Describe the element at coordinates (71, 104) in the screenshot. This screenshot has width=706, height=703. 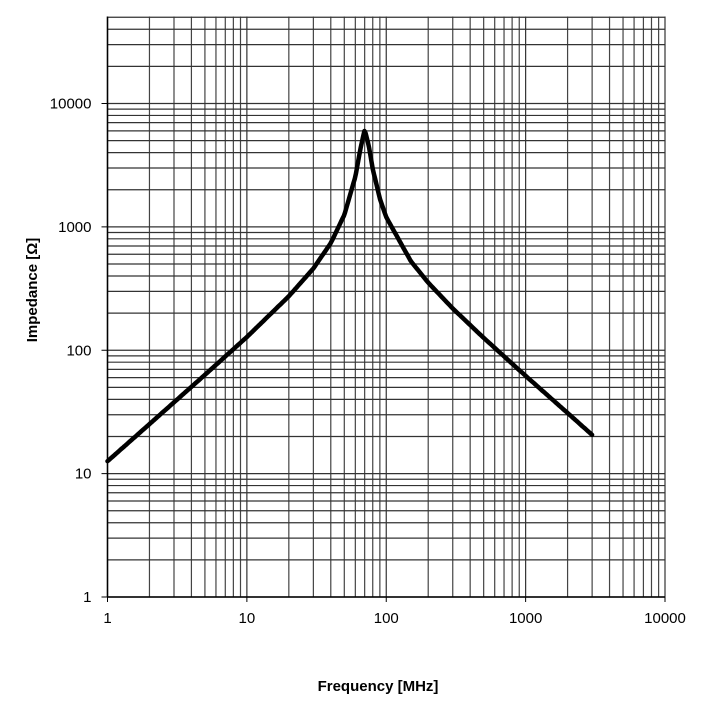
I see `y-tick-label: 10000` at that location.